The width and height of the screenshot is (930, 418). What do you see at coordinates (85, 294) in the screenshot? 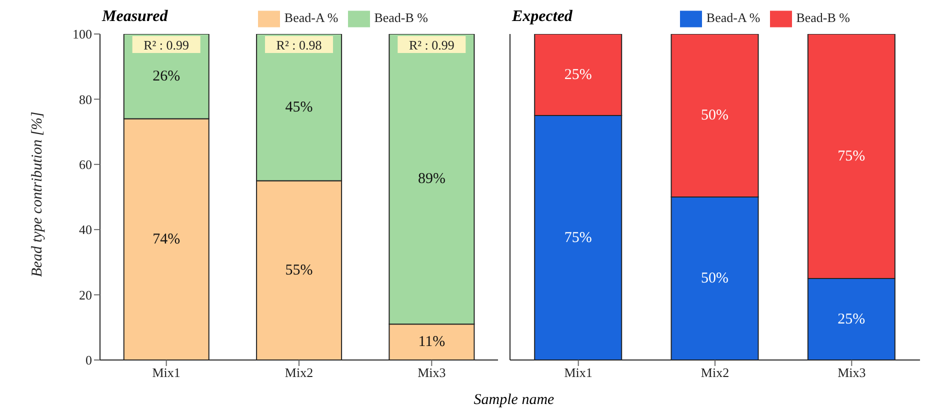
I see `y-tick-label: 20` at bounding box center [85, 294].